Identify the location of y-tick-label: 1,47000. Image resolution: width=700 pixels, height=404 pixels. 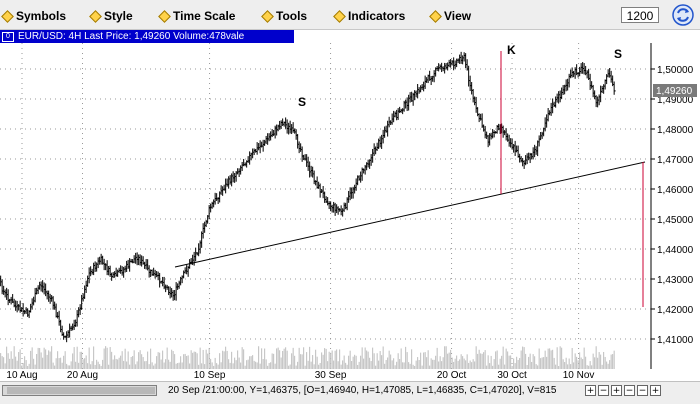
(675, 160).